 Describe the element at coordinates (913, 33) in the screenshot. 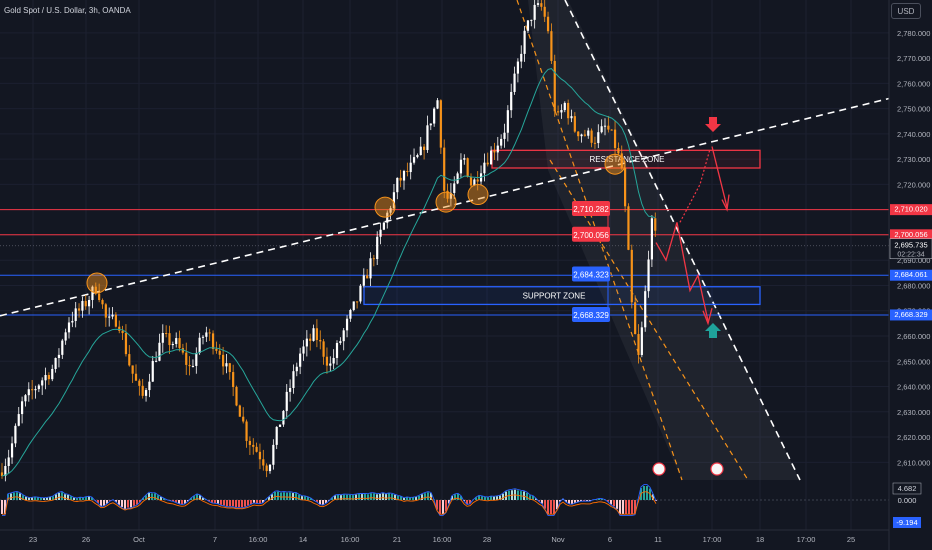

I see `price-tick: 2,780.000` at that location.